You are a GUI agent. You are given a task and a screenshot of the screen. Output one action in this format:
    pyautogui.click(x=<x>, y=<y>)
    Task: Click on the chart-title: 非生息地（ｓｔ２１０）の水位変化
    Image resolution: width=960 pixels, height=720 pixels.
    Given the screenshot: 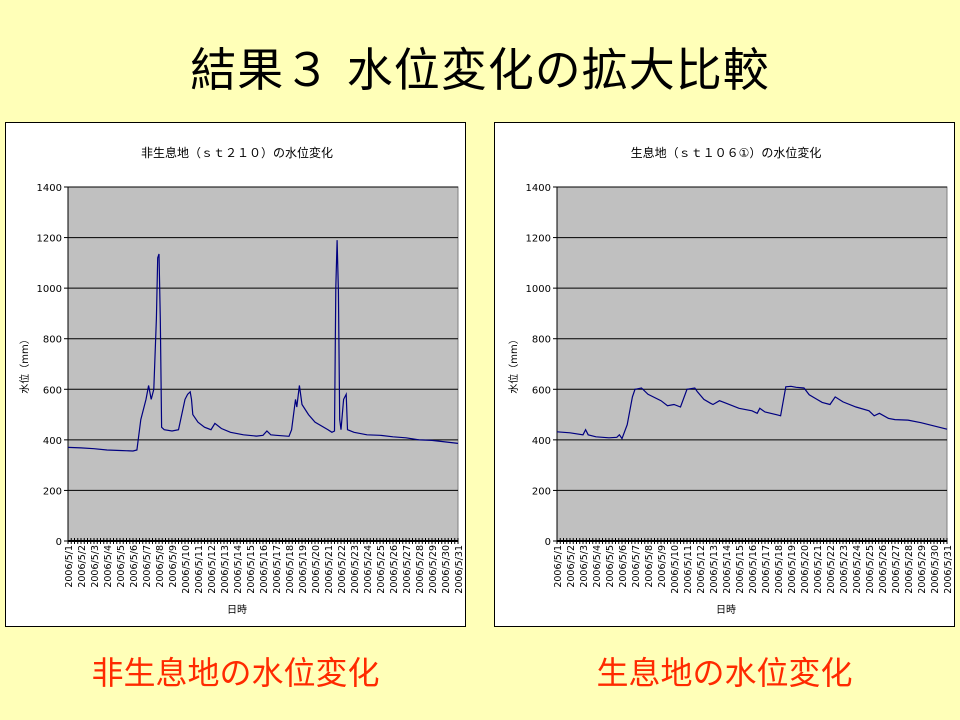 What is the action you would take?
    pyautogui.click(x=237, y=152)
    